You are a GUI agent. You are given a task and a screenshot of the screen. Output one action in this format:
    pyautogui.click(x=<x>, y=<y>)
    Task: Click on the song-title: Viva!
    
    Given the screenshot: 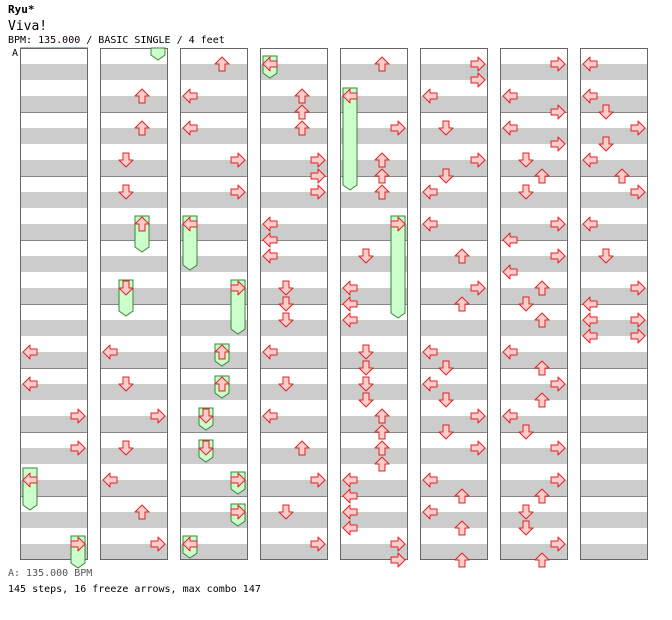 What is the action you would take?
    pyautogui.click(x=28, y=26)
    